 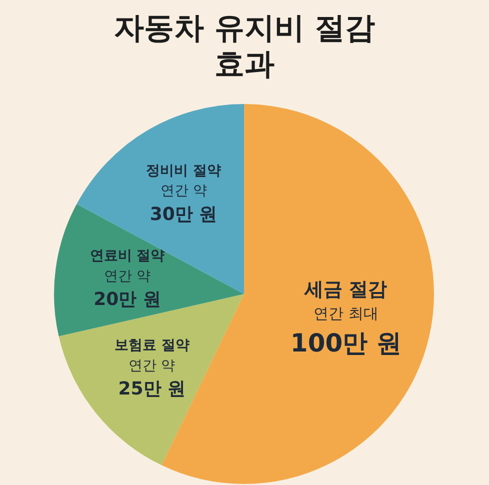 What do you see at coordinates (152, 379) in the screenshot?
I see `data-label: 연간 약 25만 원` at bounding box center [152, 379].